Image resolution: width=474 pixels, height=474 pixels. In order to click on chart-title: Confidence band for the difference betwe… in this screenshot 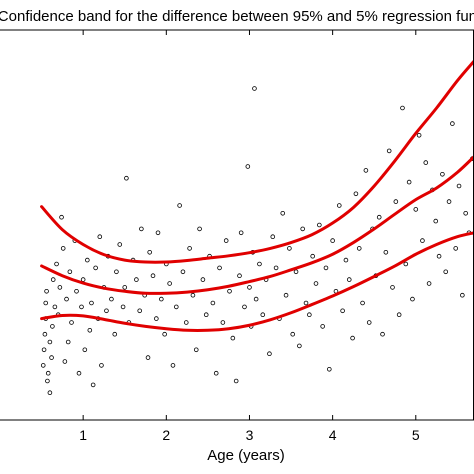, I will do `click(237, 16)`.